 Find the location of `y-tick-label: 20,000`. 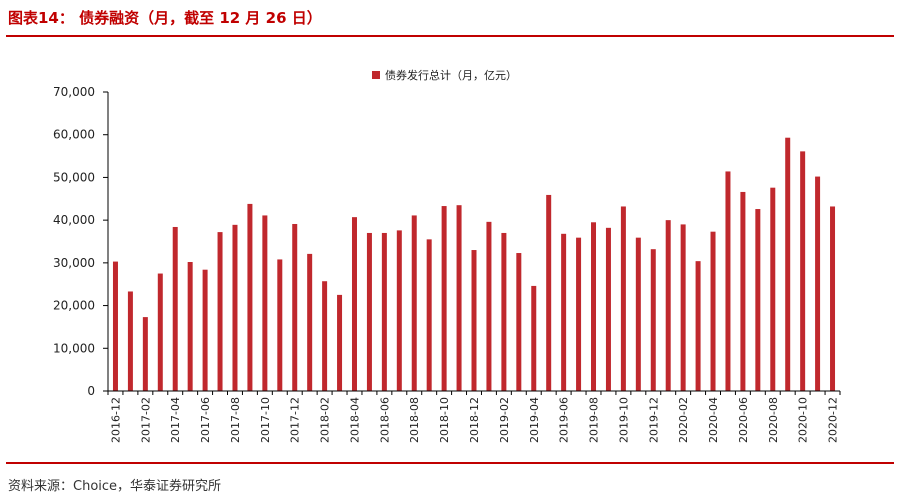

y-tick-label: 20,000 is located at coordinates (74, 306).